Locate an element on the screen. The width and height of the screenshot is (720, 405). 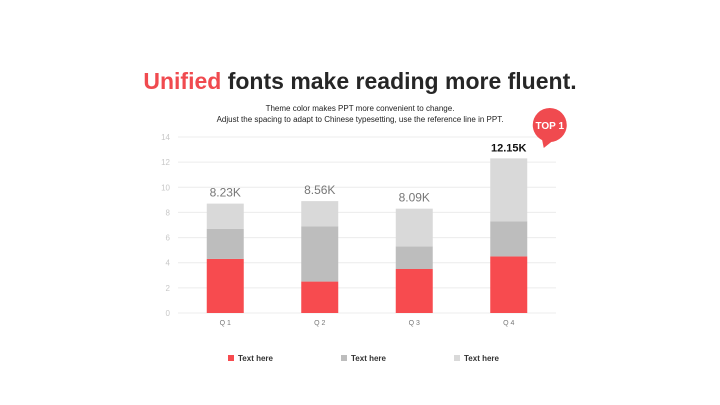
y-tick-label: 2 is located at coordinates (168, 288).